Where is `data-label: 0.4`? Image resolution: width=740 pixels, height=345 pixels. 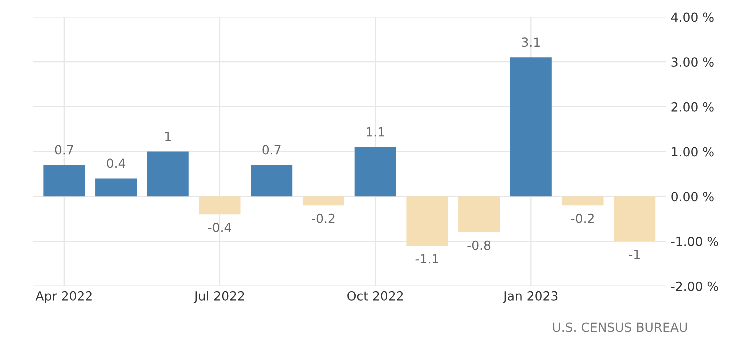
data-label: 0.4 is located at coordinates (116, 163).